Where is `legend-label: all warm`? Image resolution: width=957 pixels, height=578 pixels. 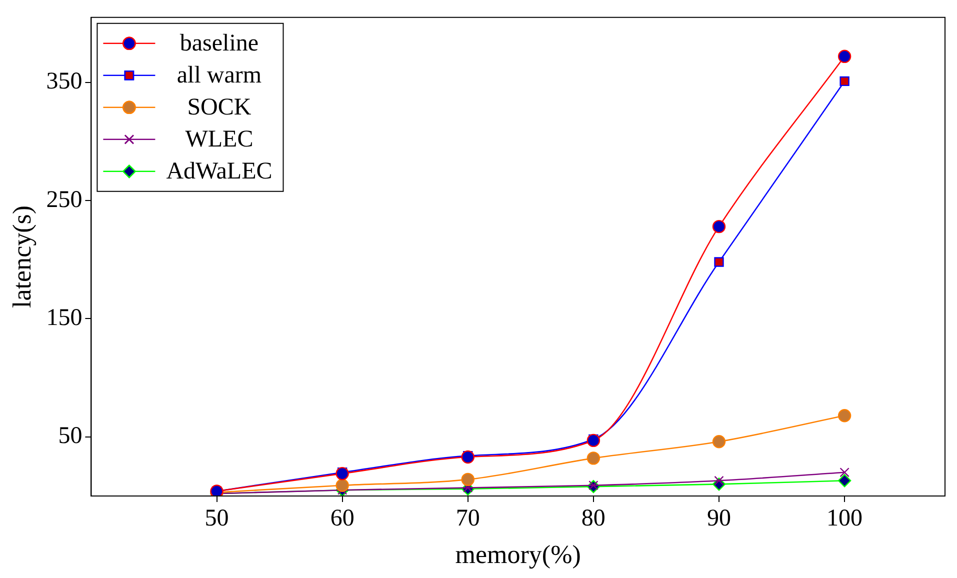 legend-label: all warm is located at coordinates (219, 75).